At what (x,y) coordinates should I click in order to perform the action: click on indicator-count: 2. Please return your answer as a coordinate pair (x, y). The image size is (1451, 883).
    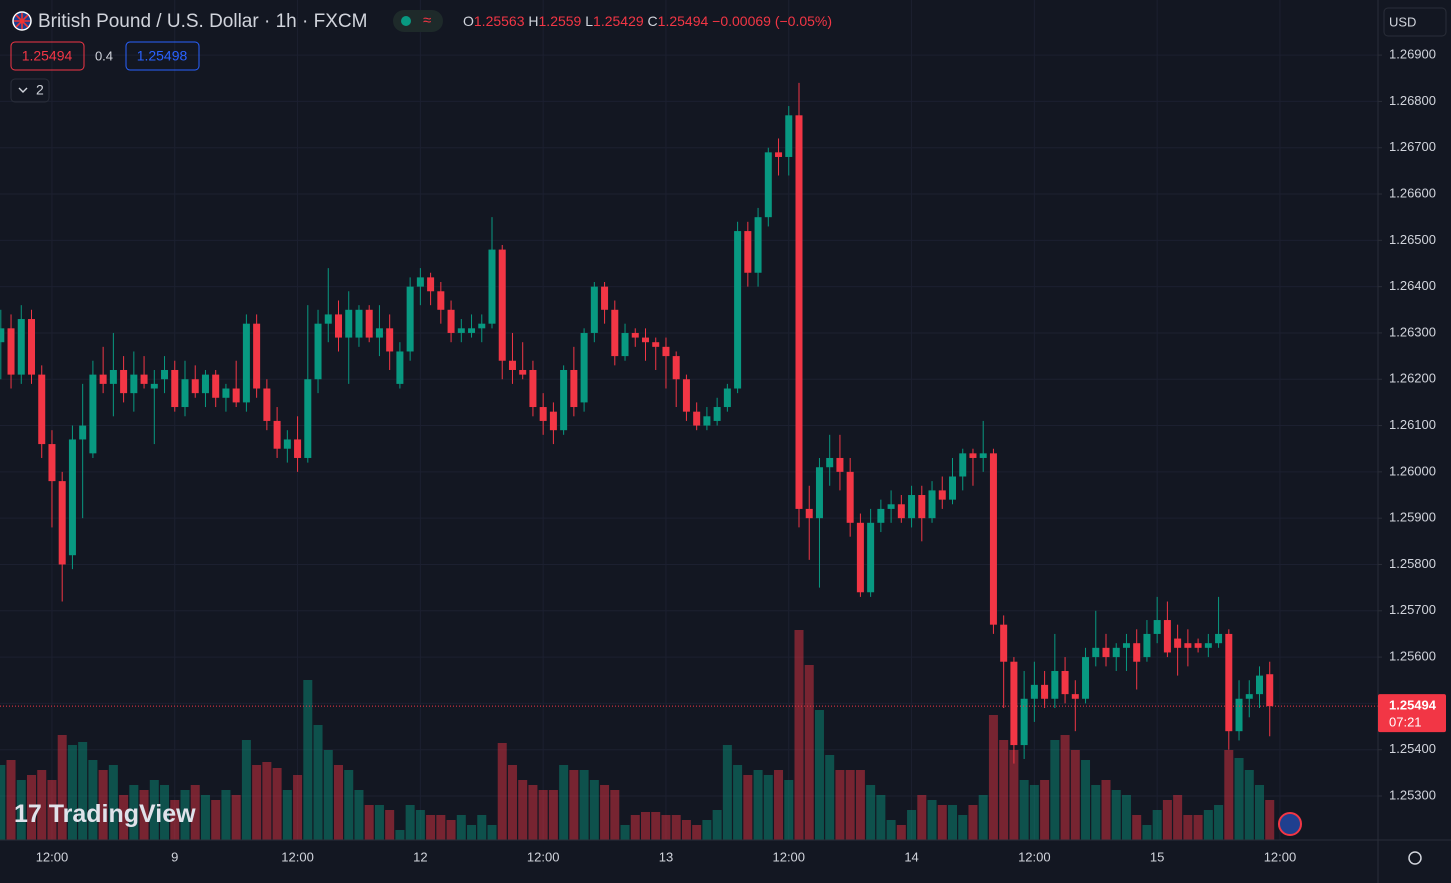
    Looking at the image, I should click on (40, 90).